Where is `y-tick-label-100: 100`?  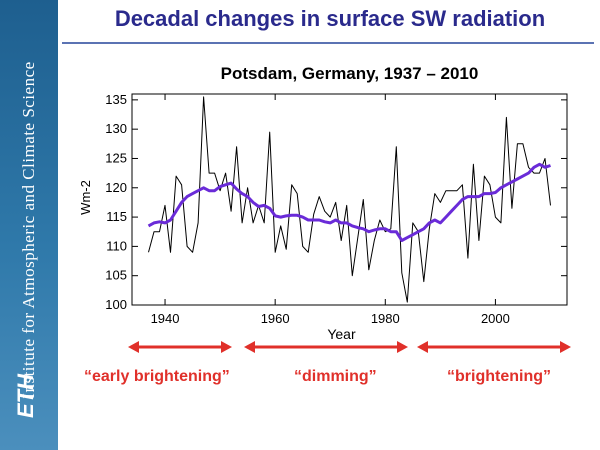
y-tick-label-100: 100 is located at coordinates (116, 304).